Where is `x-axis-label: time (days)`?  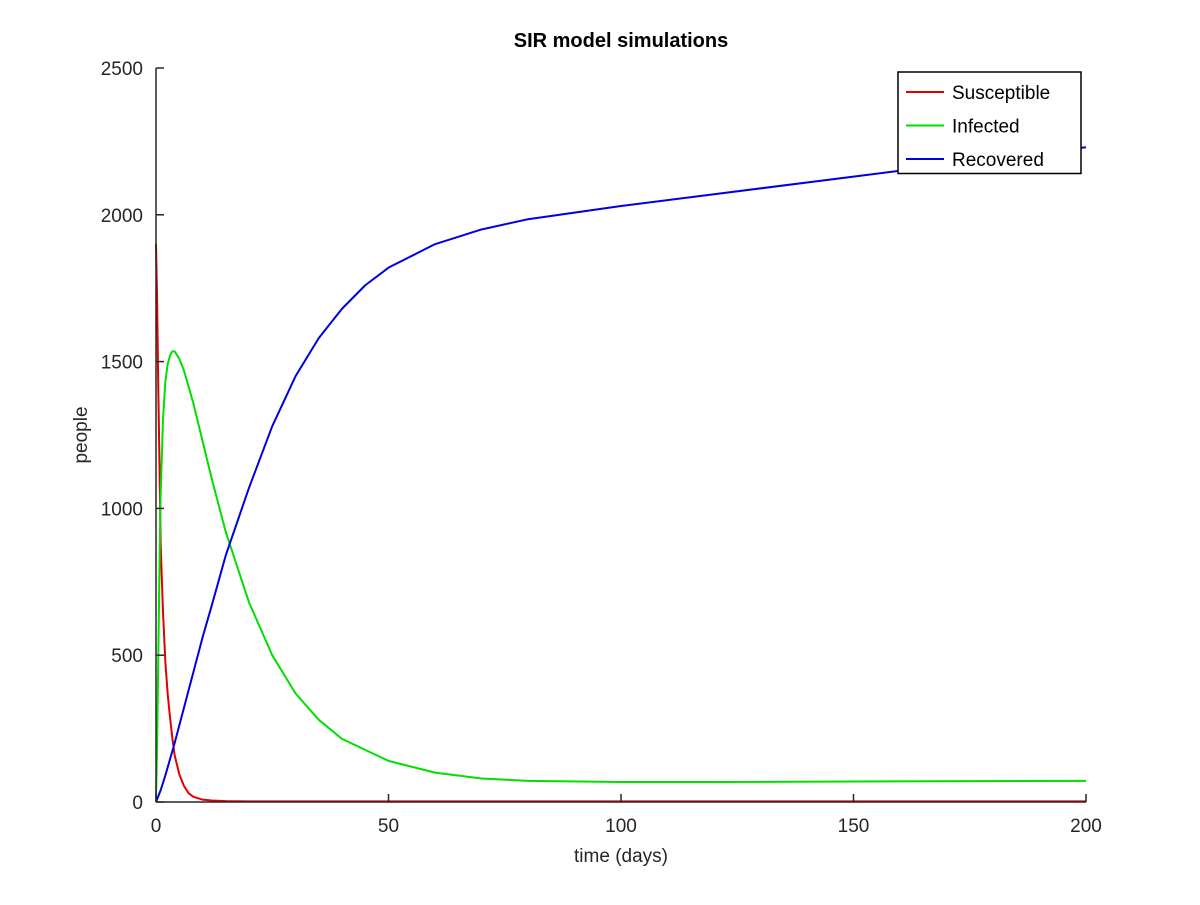
x-axis-label: time (days) is located at coordinates (621, 856).